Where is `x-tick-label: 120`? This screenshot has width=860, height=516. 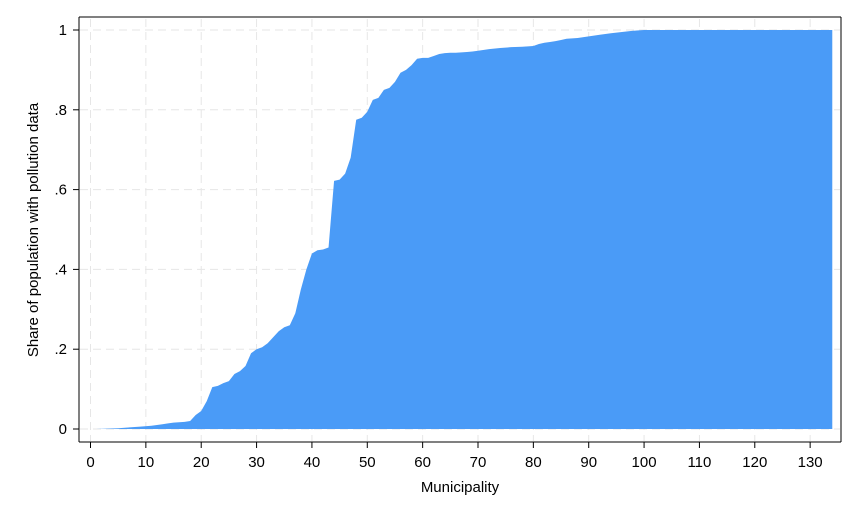
x-tick-label: 120 is located at coordinates (754, 462).